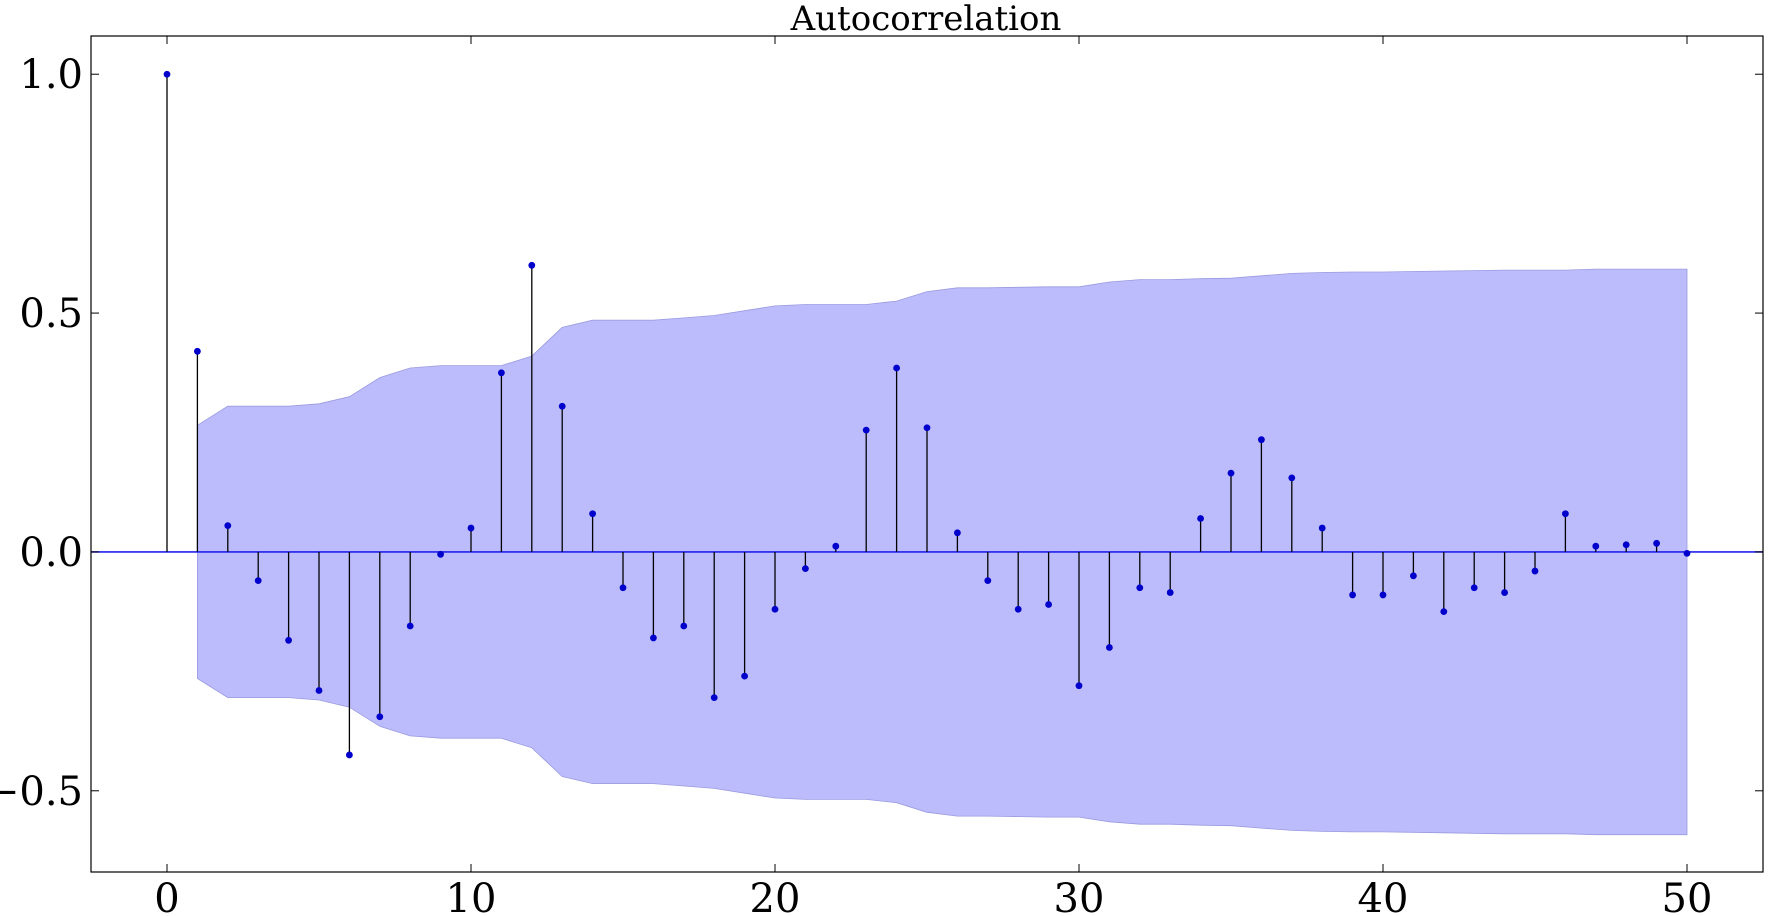  What do you see at coordinates (1383, 896) in the screenshot?
I see `x-tick-label-40: 40` at bounding box center [1383, 896].